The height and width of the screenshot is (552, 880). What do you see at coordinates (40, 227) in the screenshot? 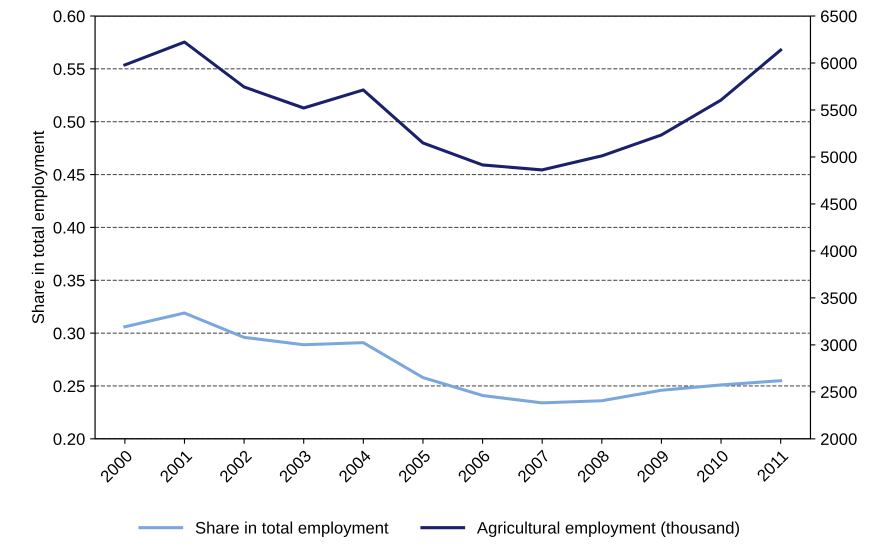
I see `y-axis-title: Share in total employment` at bounding box center [40, 227].